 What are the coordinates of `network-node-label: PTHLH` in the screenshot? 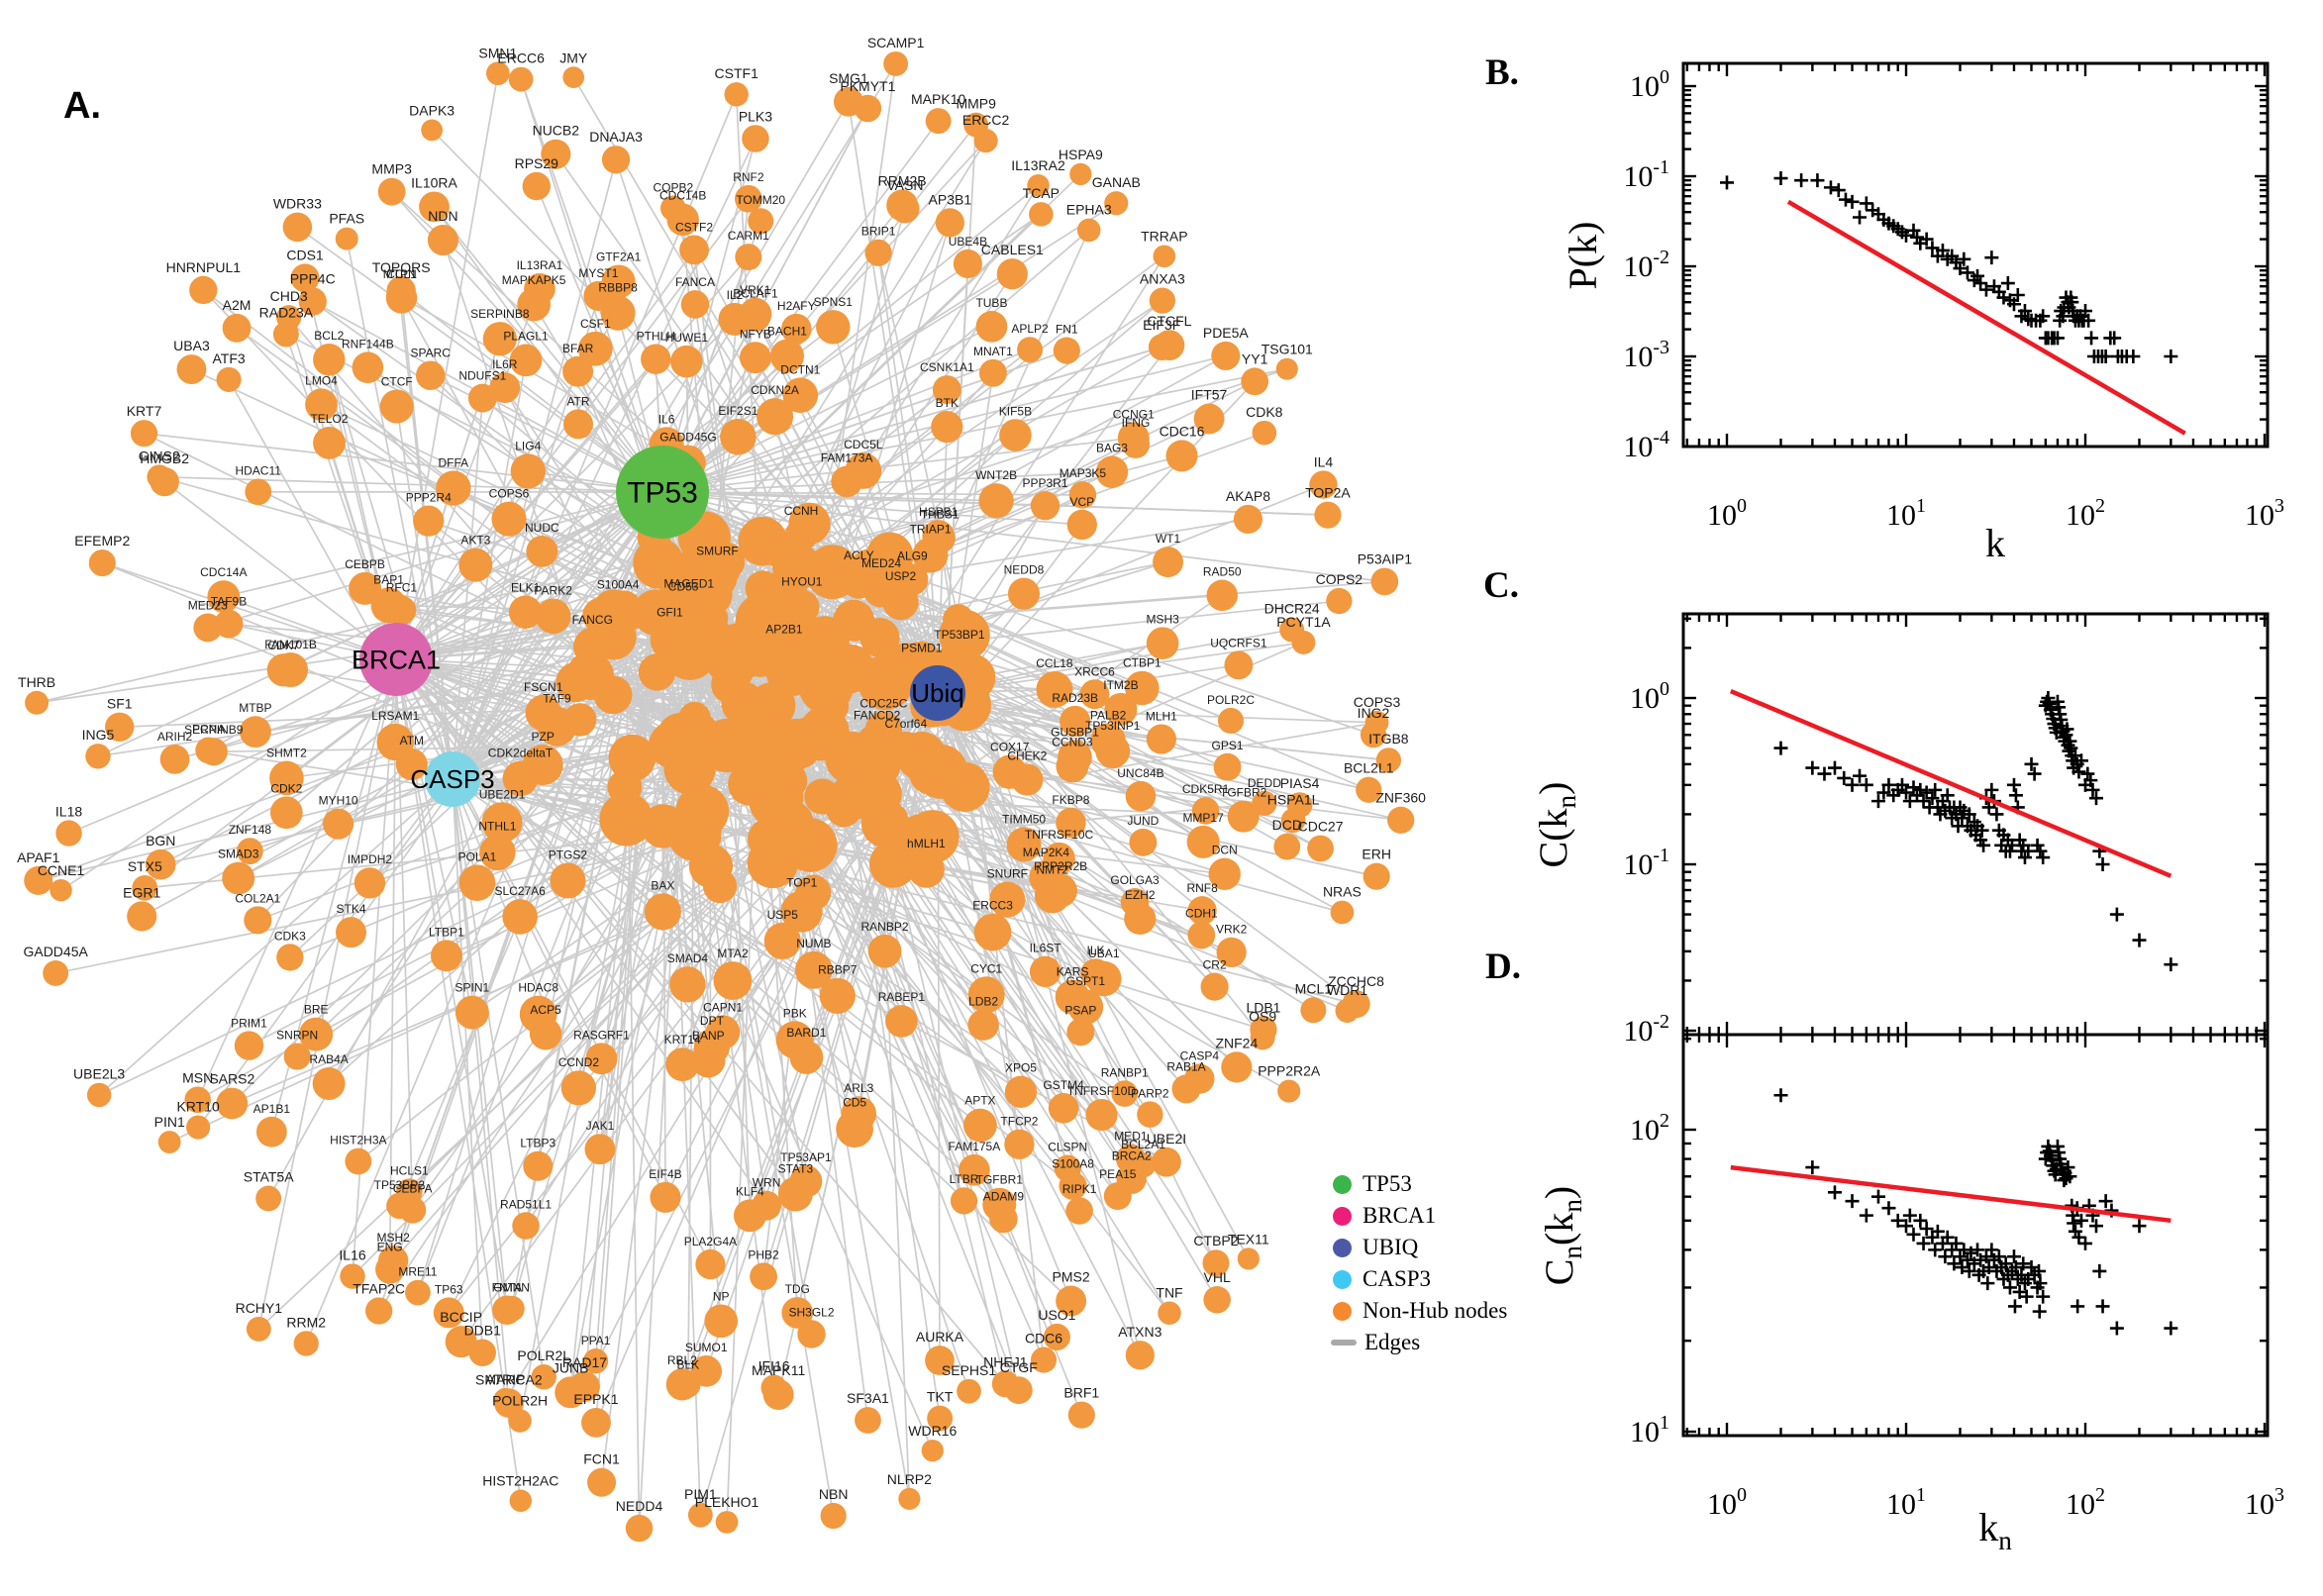 It's located at (656, 337).